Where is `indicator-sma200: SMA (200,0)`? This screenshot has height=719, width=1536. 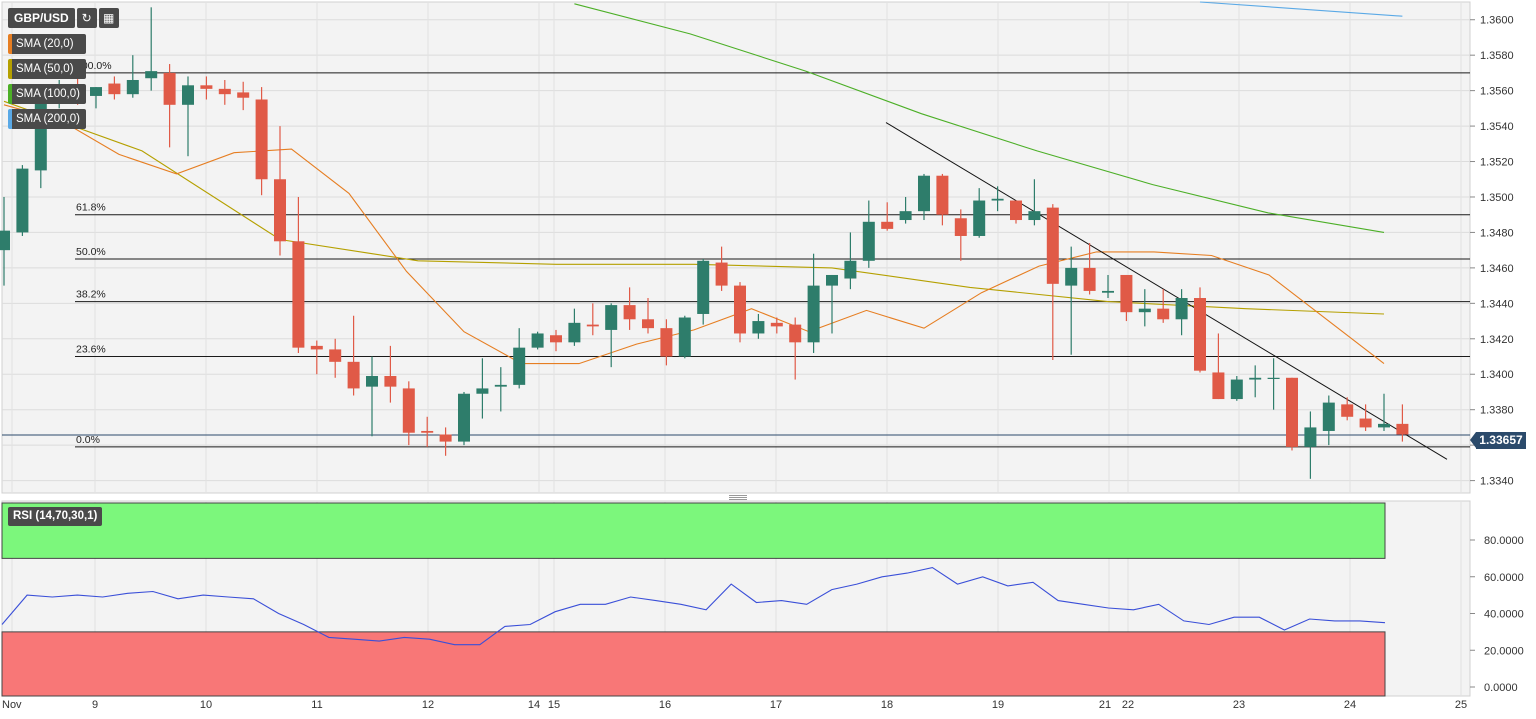 indicator-sma200: SMA (200,0) is located at coordinates (47, 119).